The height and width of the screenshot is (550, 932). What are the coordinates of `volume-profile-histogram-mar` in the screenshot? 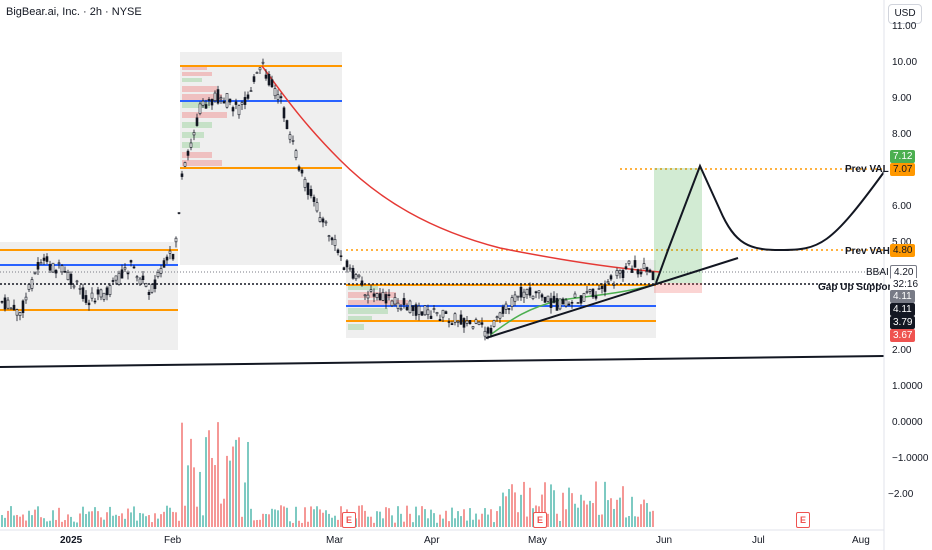 It's located at (378, 307).